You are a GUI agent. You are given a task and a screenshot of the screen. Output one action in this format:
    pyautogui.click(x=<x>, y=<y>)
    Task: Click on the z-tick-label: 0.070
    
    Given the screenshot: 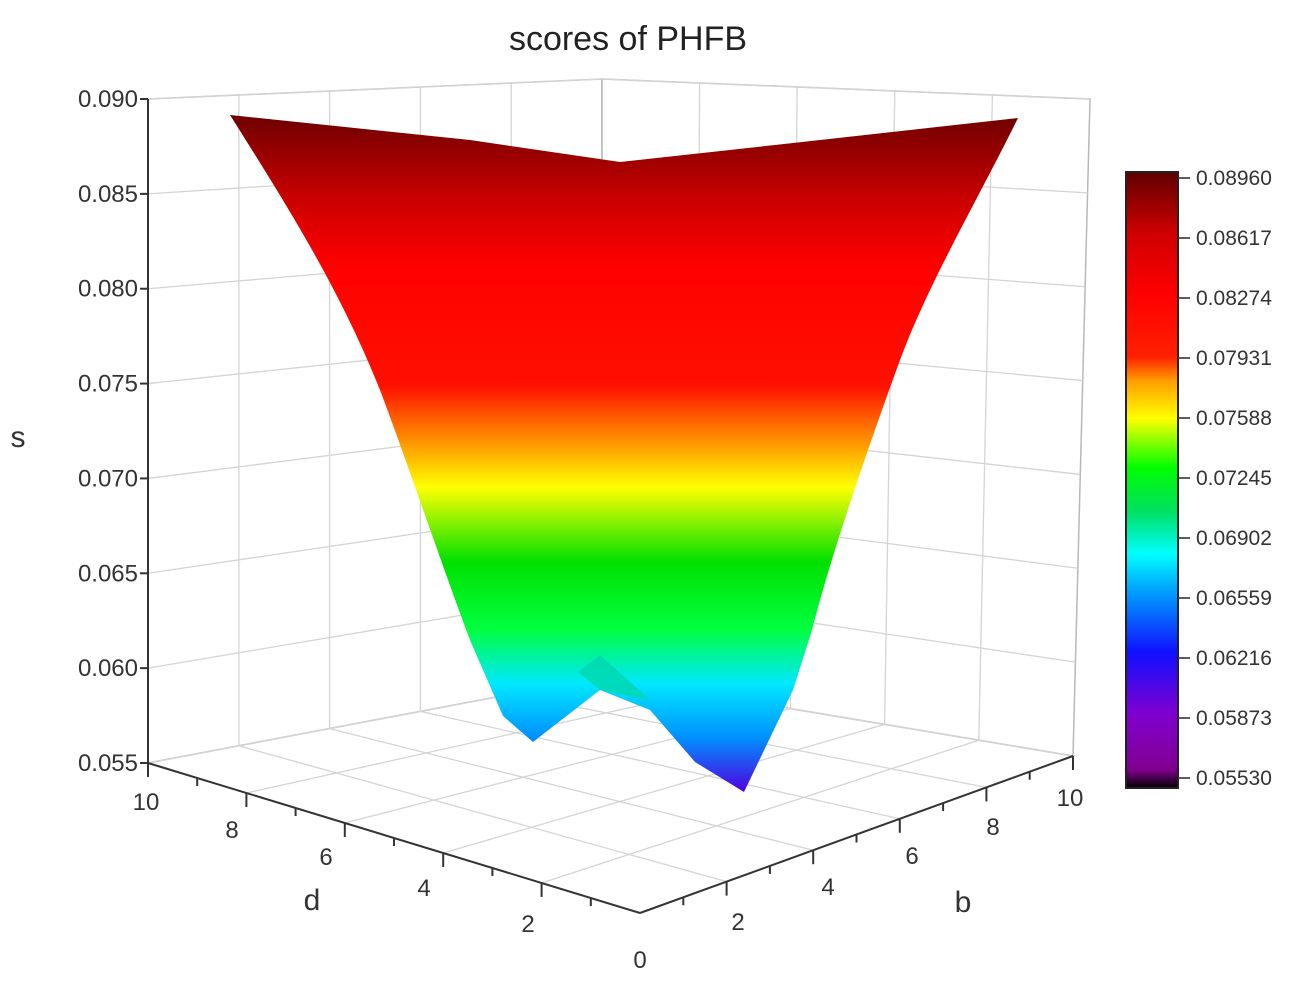 What is the action you would take?
    pyautogui.click(x=108, y=478)
    